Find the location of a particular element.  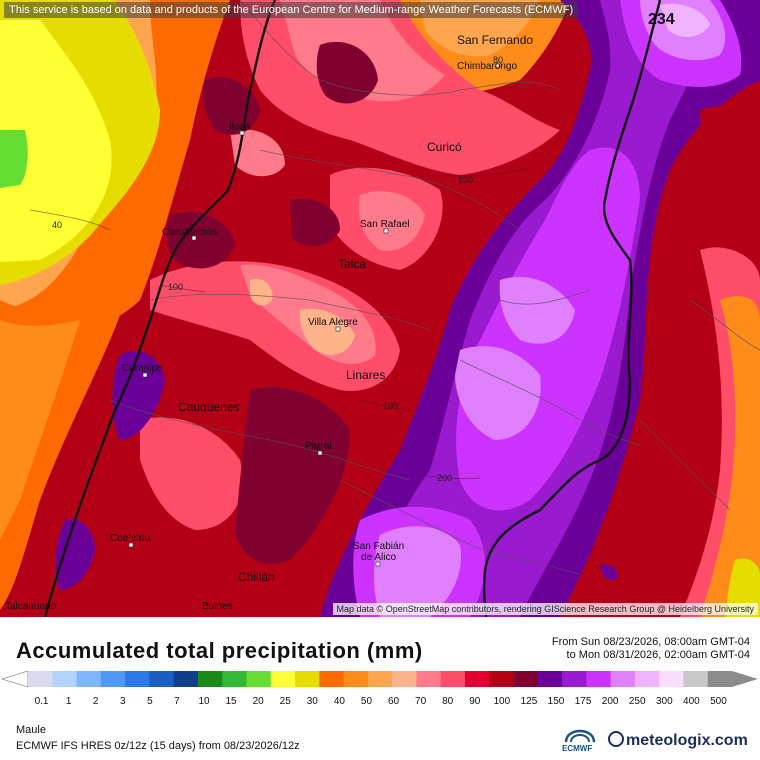

contour-label-100a: 100 is located at coordinates (465, 180).